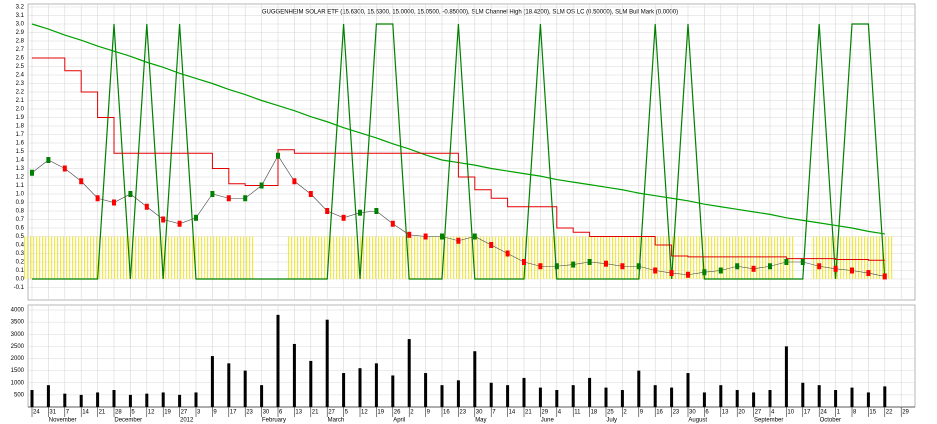 Image resolution: width=937 pixels, height=424 pixels. What do you see at coordinates (20, 263) in the screenshot?
I see `y-tick-label: 0.2` at bounding box center [20, 263].